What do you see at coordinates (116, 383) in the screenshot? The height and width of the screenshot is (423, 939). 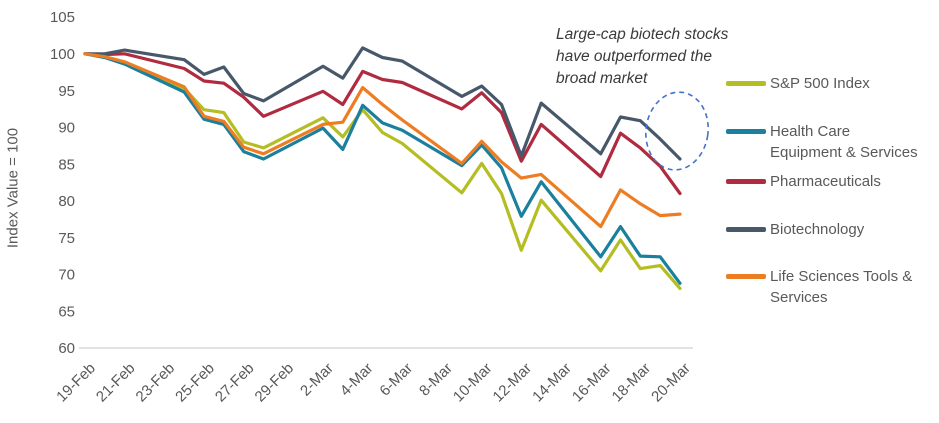 I see `x-tick-label: 21-Feb` at bounding box center [116, 383].